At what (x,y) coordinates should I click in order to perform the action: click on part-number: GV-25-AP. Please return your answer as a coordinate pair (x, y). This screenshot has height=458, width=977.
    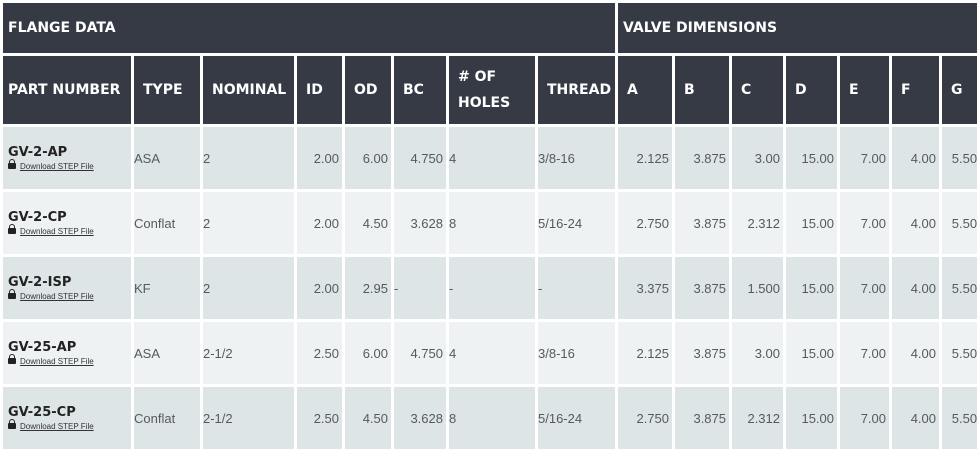
    Looking at the image, I should click on (42, 347).